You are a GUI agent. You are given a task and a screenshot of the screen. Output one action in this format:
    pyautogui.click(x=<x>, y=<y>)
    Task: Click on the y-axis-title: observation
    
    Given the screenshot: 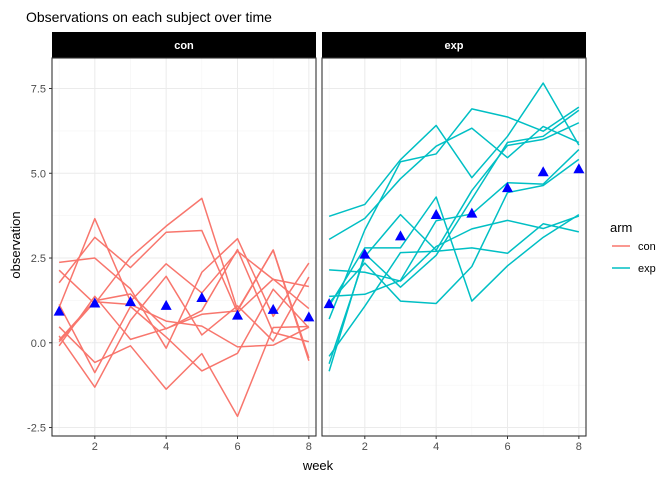 What is the action you would take?
    pyautogui.click(x=15, y=244)
    